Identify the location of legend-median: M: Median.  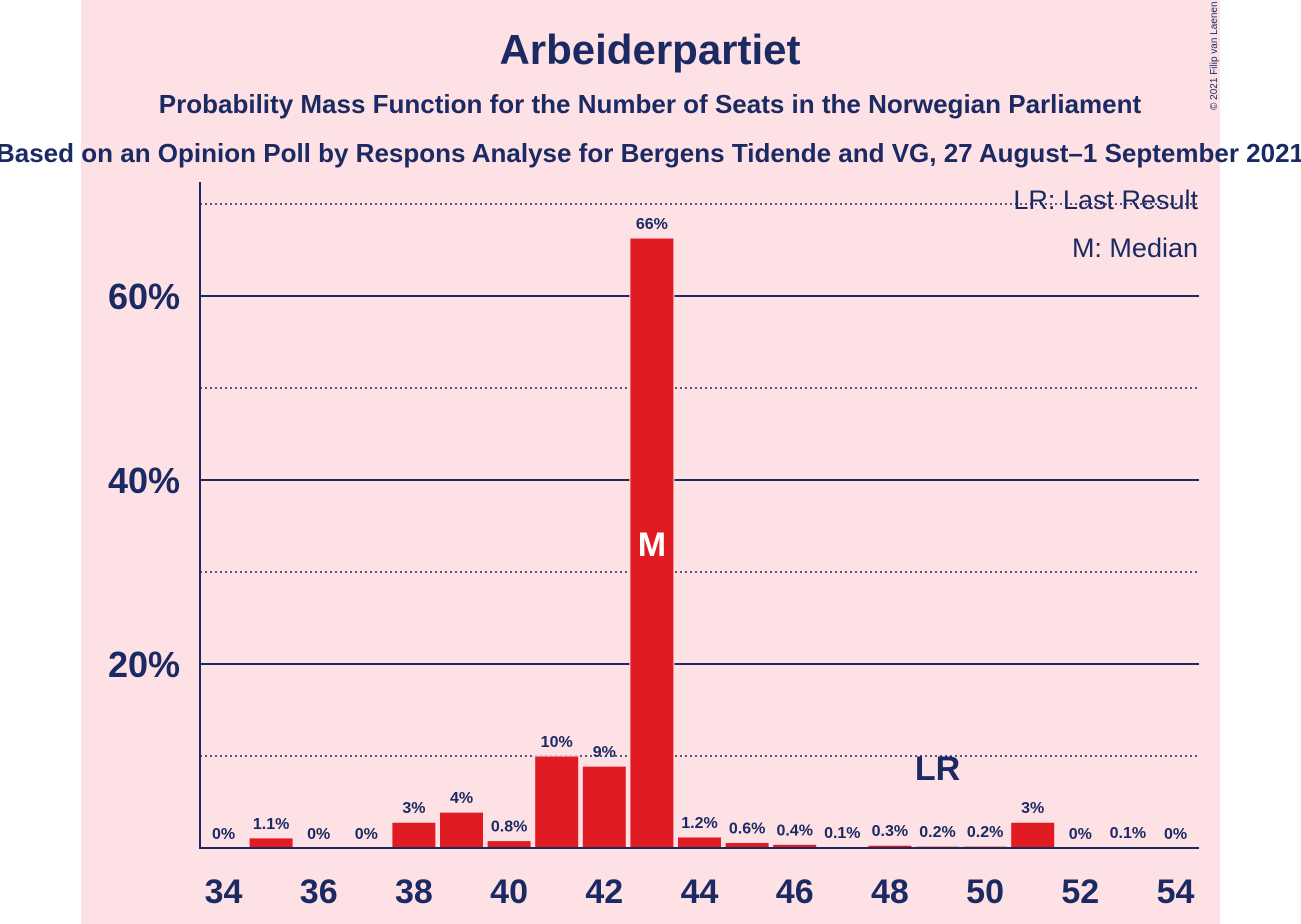
(1135, 248).